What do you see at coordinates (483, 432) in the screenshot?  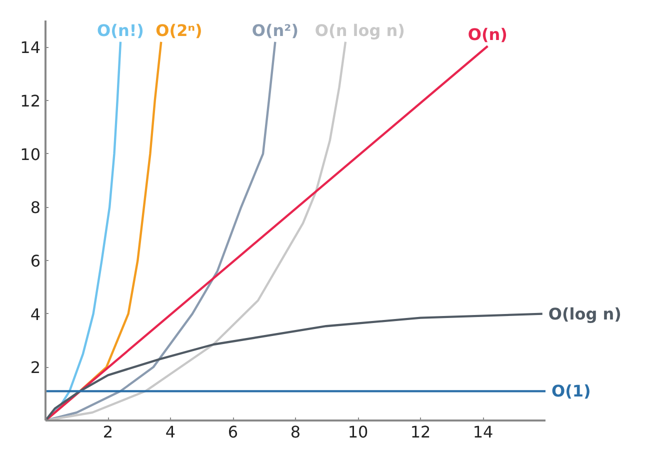 I see `x-tick-label: 14` at bounding box center [483, 432].